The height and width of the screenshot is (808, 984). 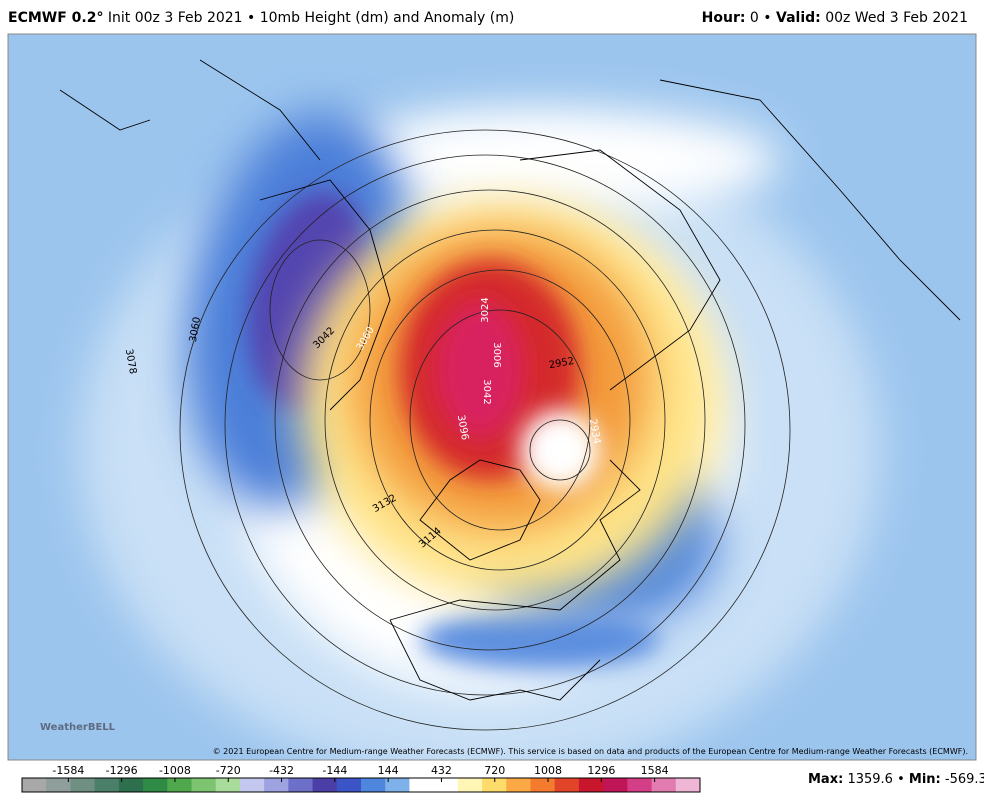 I want to click on colorbar-tick-label: 144, so click(x=388, y=770).